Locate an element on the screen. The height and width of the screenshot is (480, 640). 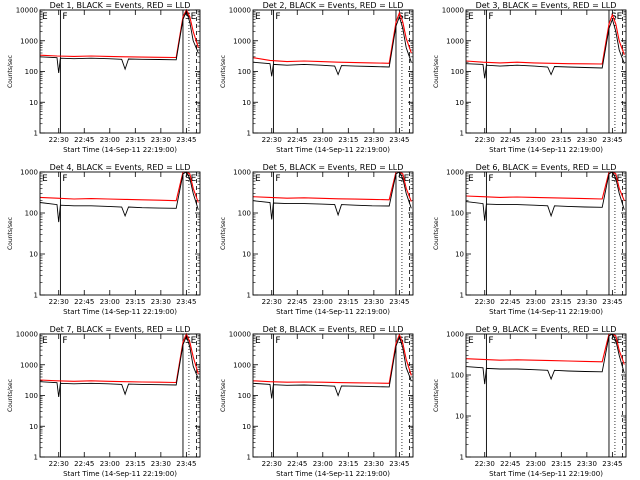
panel-title: Det 3, BLACK = Events, RED = LLD is located at coordinates (546, 5).